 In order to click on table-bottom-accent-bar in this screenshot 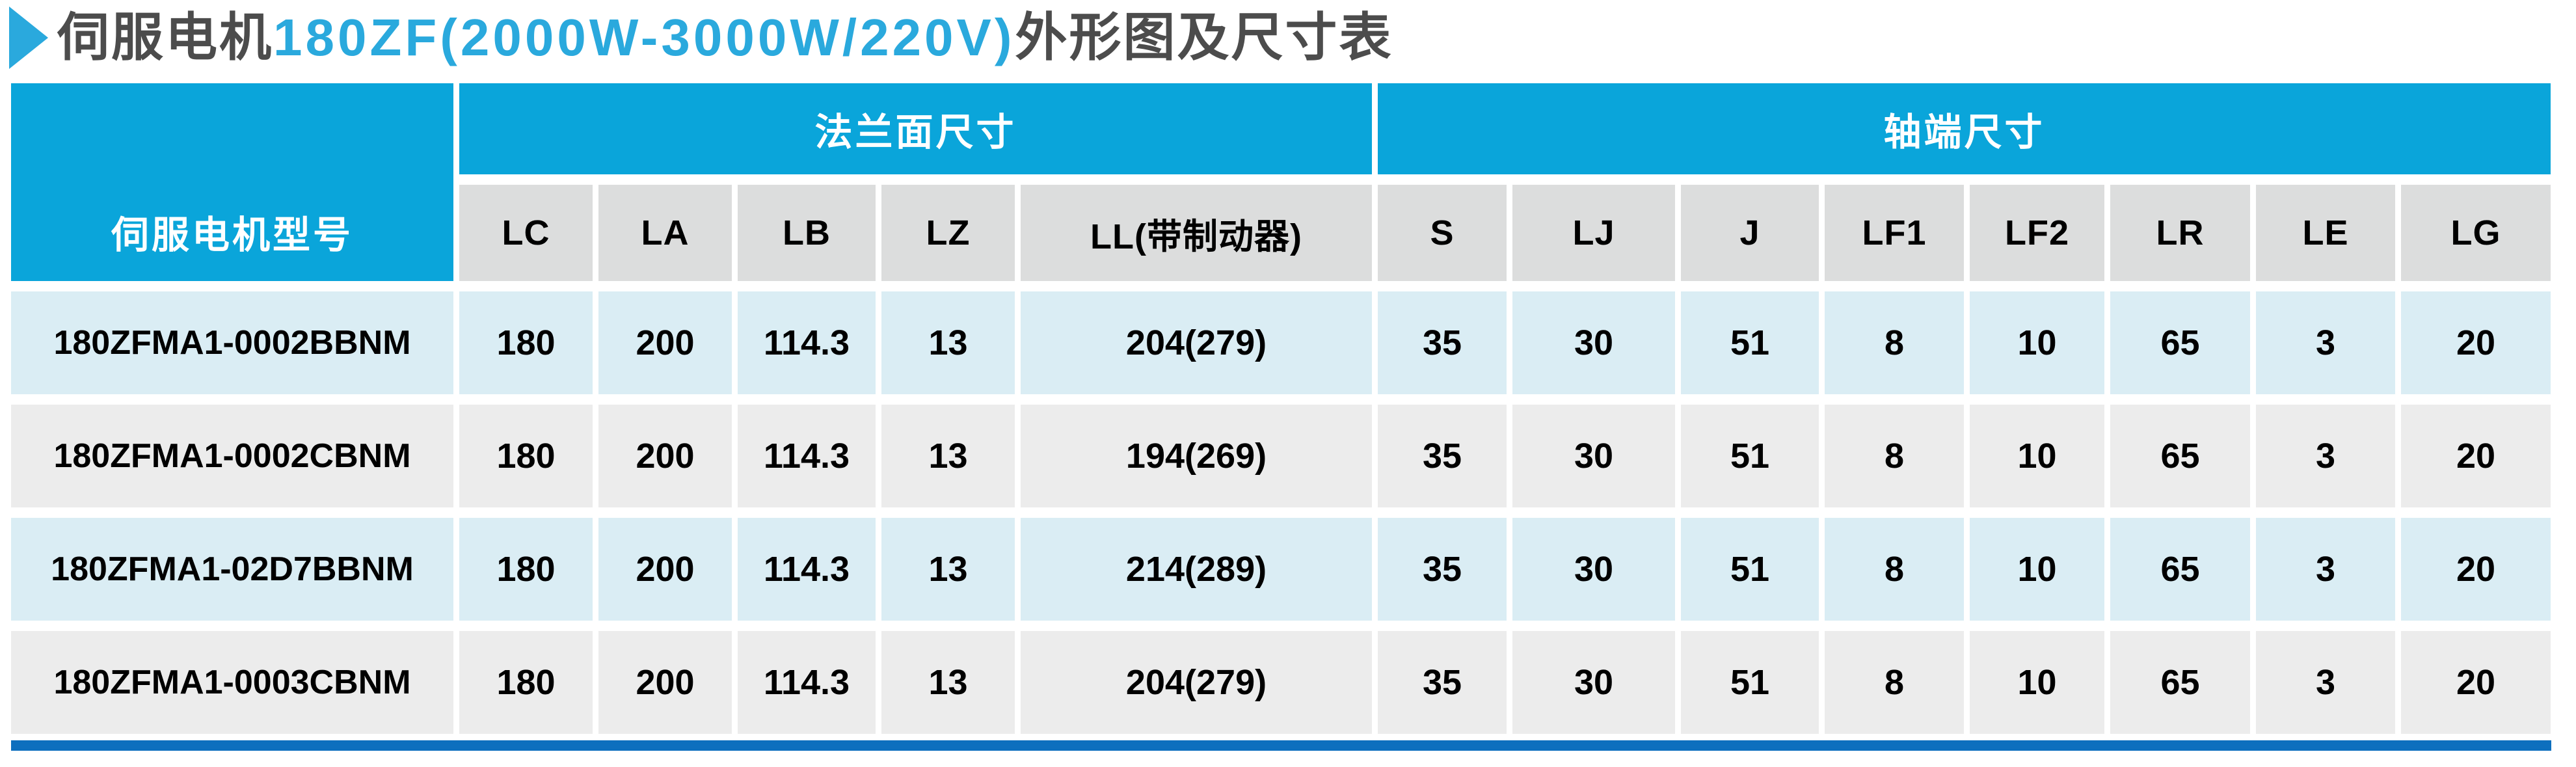, I will do `click(1281, 745)`.